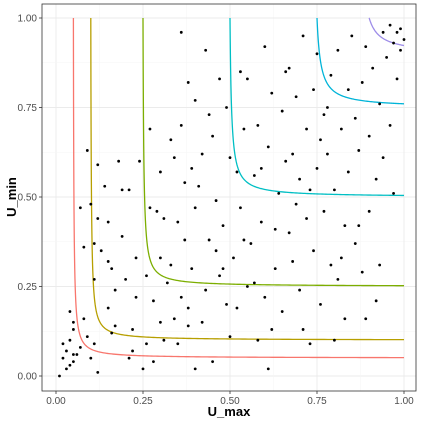 Image resolution: width=423 pixels, height=423 pixels. What do you see at coordinates (28, 19) in the screenshot?
I see `y-tick-label: 1.00` at bounding box center [28, 19].